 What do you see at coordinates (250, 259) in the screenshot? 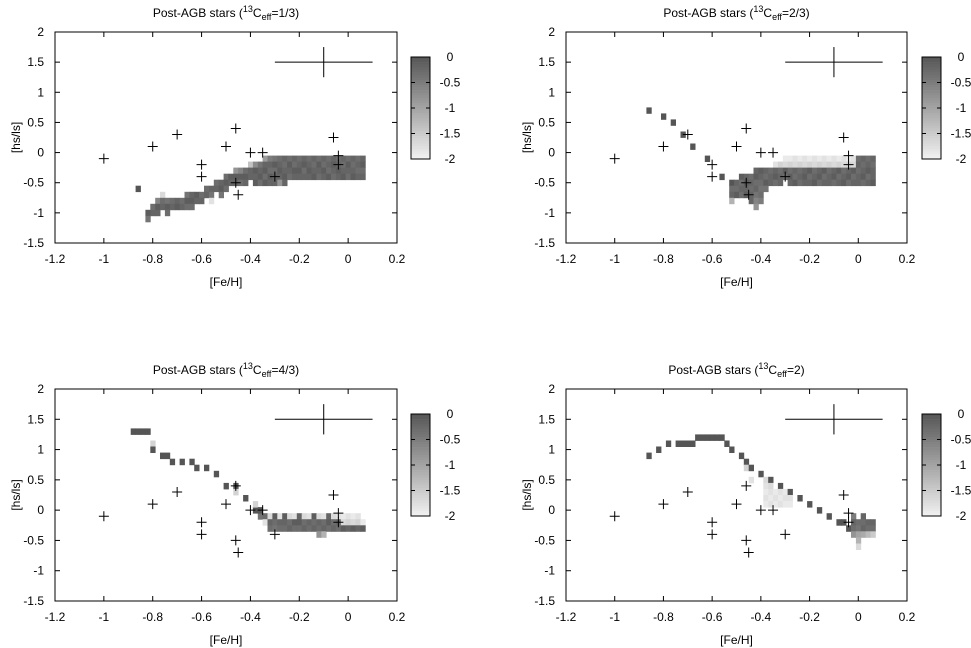
I see `x-tick-label: -0.4` at bounding box center [250, 259].